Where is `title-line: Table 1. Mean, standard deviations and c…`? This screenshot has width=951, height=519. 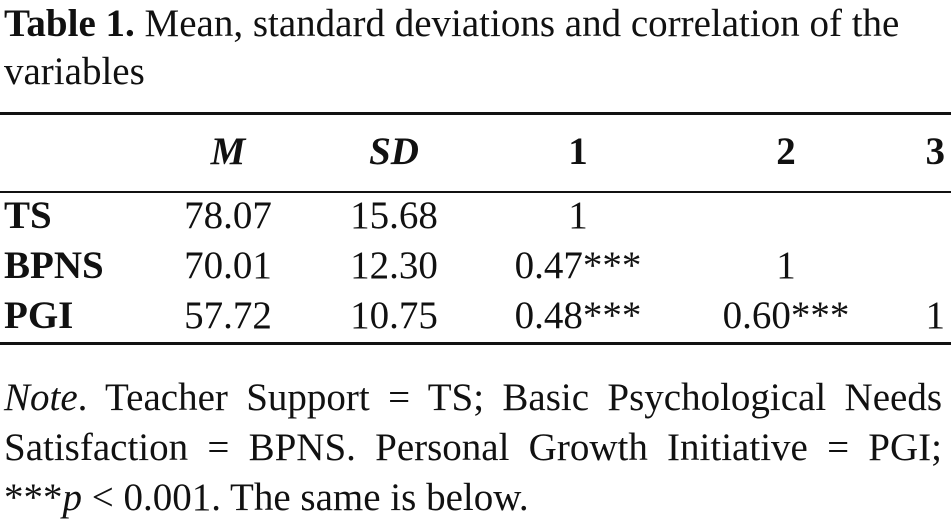
title-line: Table 1. Mean, standard deviations and c… is located at coordinates (451, 23).